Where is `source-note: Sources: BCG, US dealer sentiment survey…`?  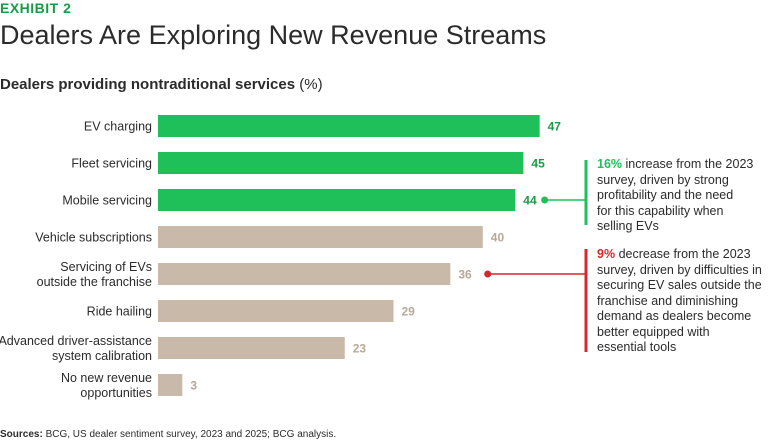
source-note: Sources: BCG, US dealer sentiment survey… is located at coordinates (168, 434).